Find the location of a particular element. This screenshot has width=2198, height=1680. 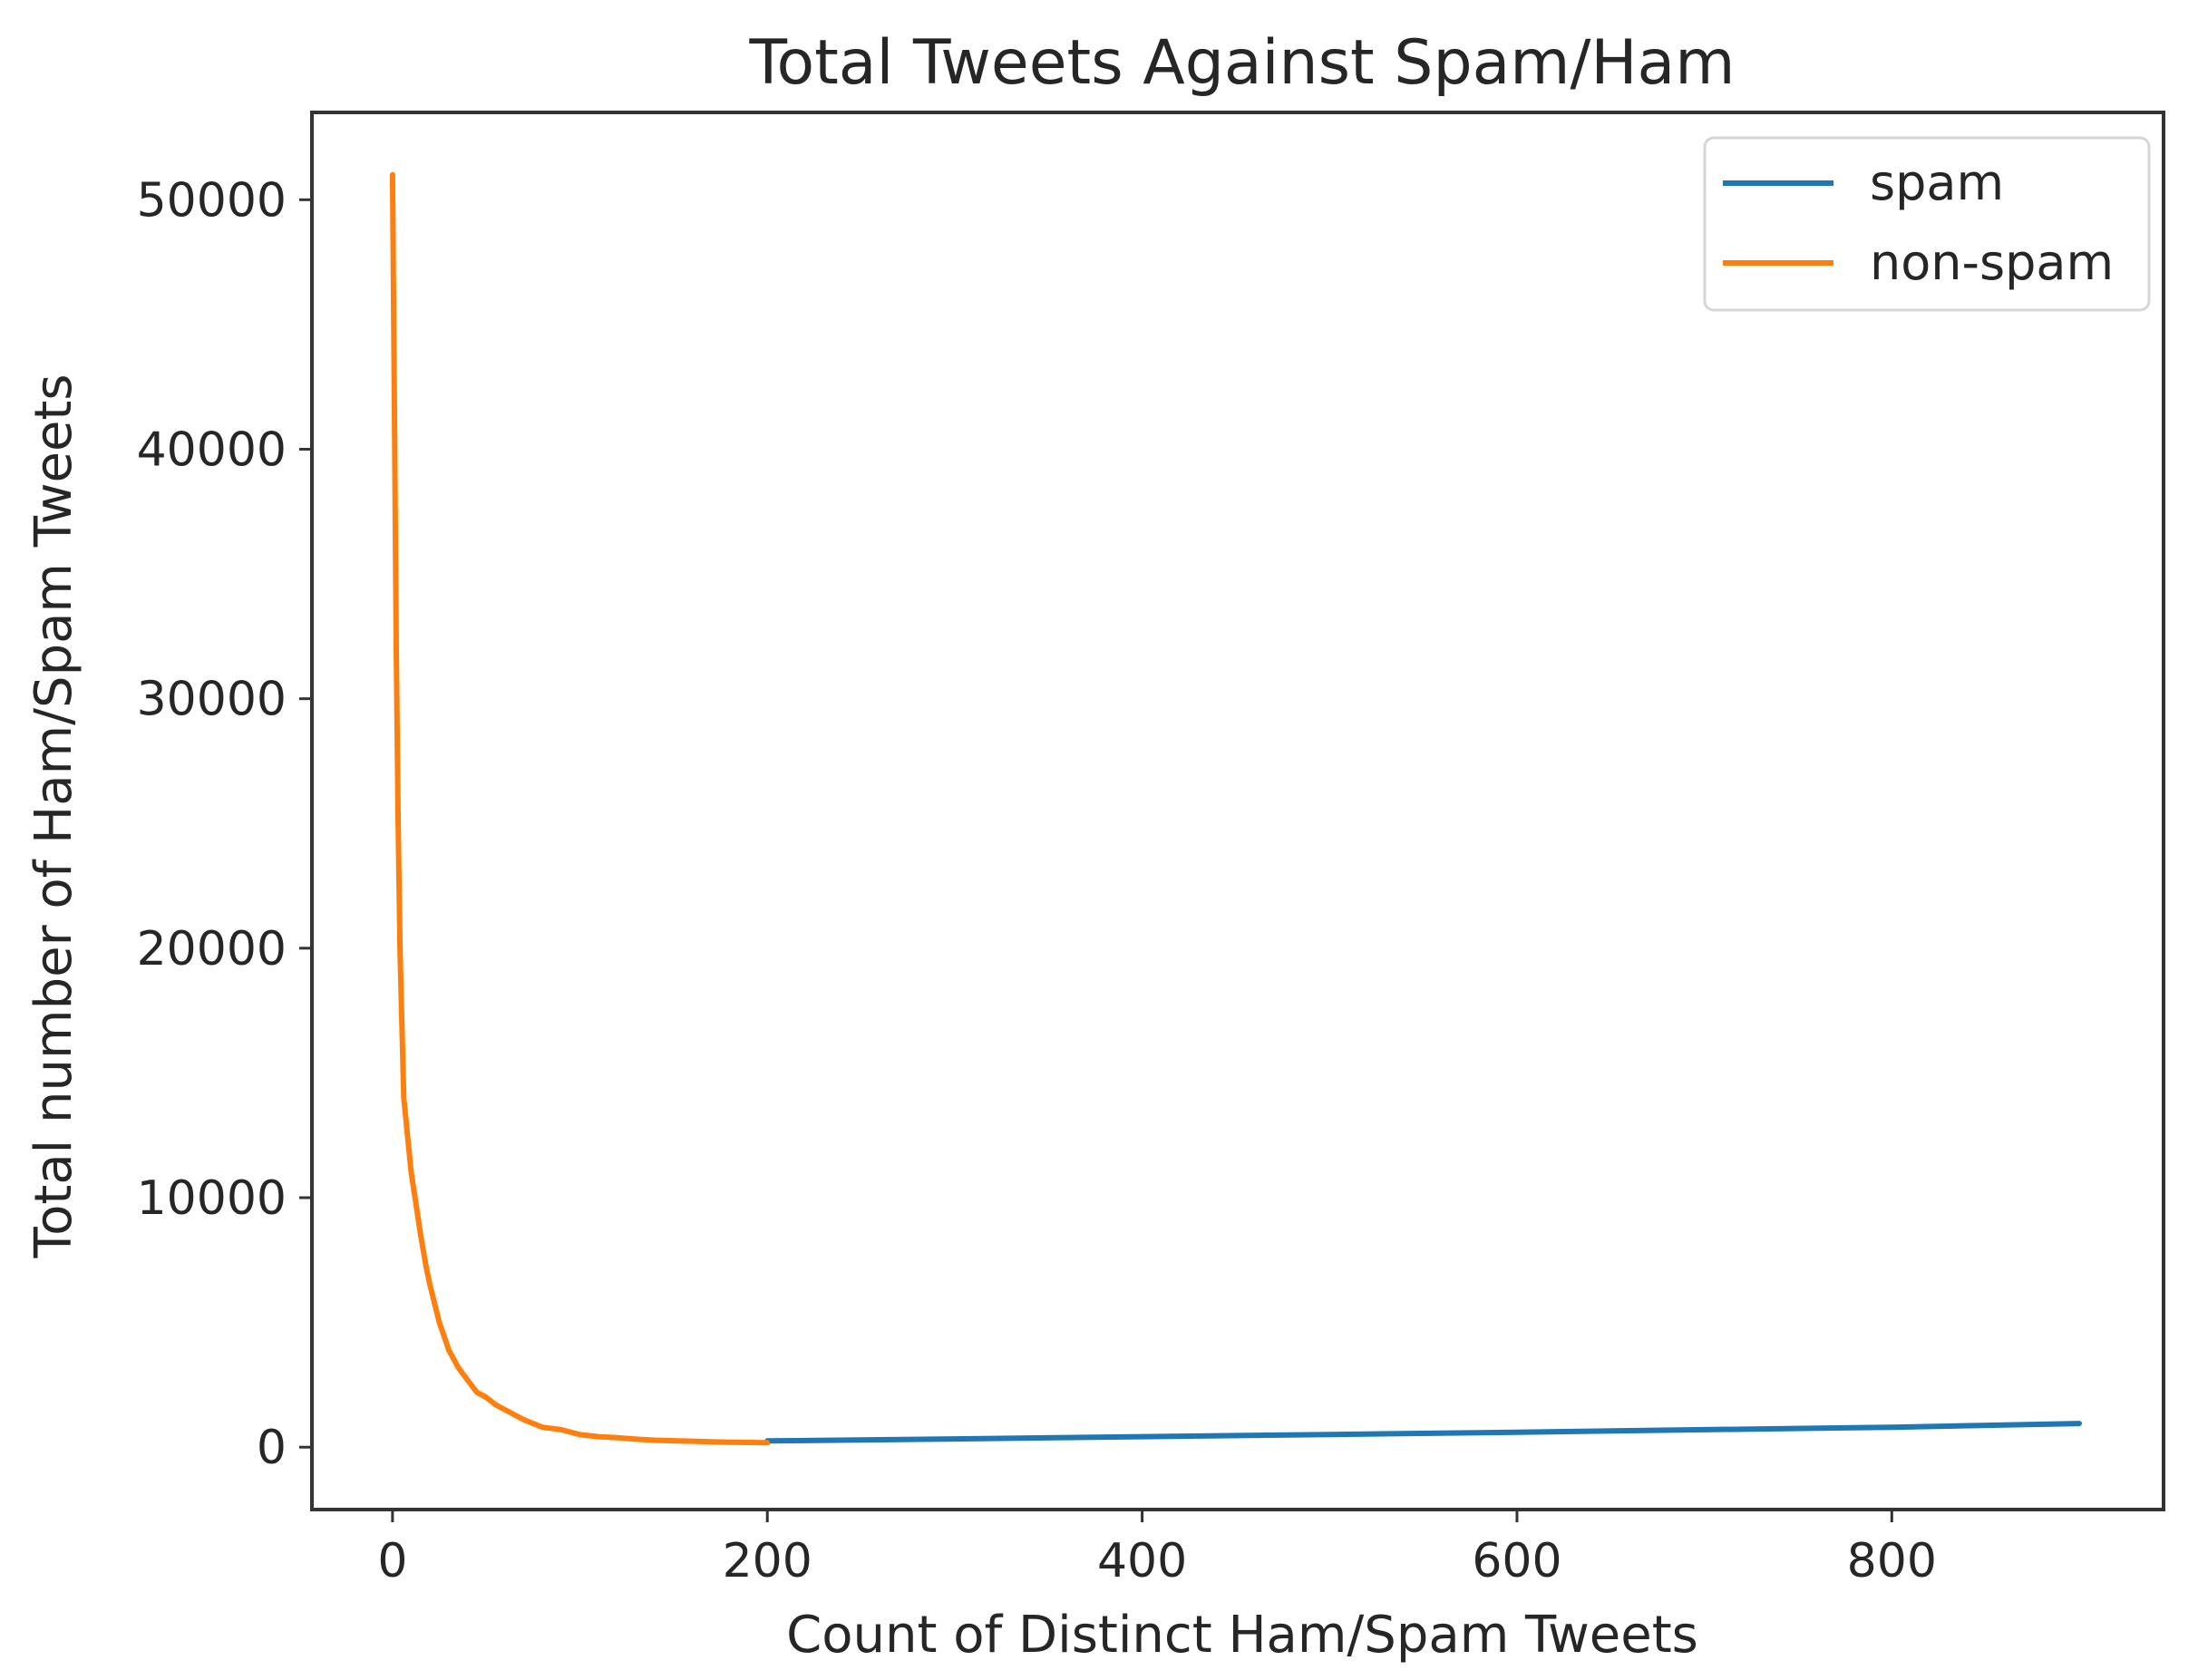

x-tick-label: 800 is located at coordinates (1892, 1561).